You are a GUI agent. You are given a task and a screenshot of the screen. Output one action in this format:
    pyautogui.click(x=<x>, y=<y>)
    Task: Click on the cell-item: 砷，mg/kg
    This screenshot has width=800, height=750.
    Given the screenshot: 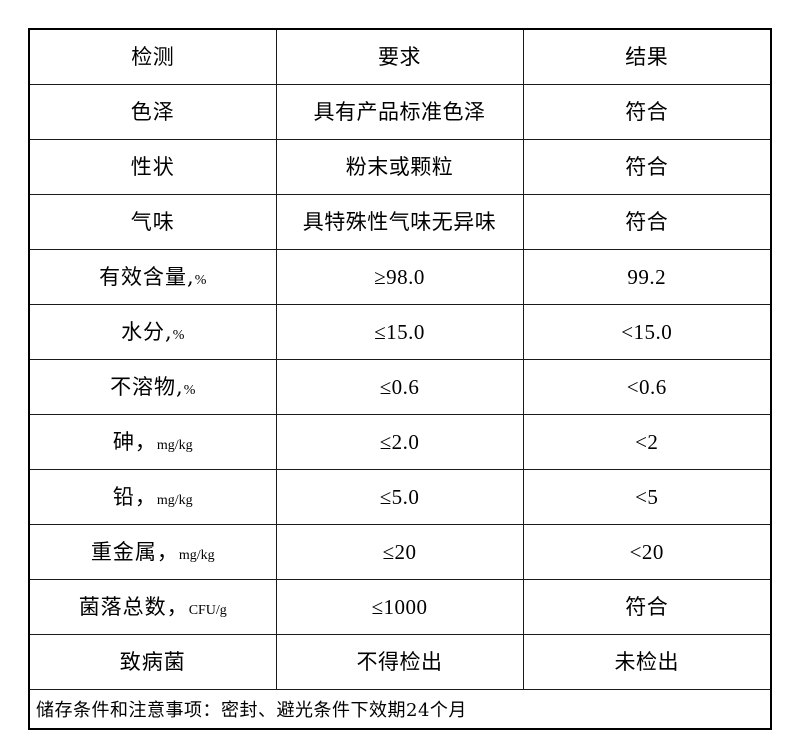 What is the action you would take?
    pyautogui.click(x=153, y=442)
    